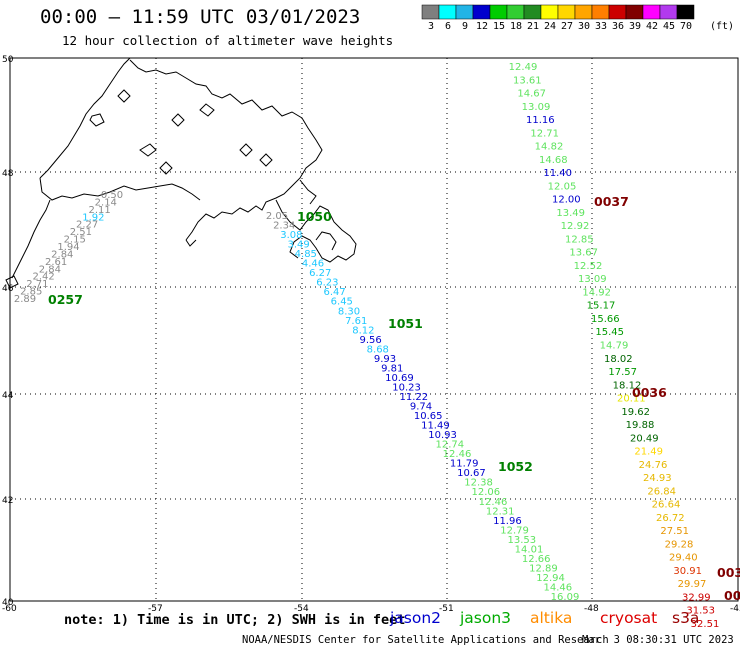 The image size is (740, 650). I want to click on wave-height-value: 12.38, so click(478, 483).